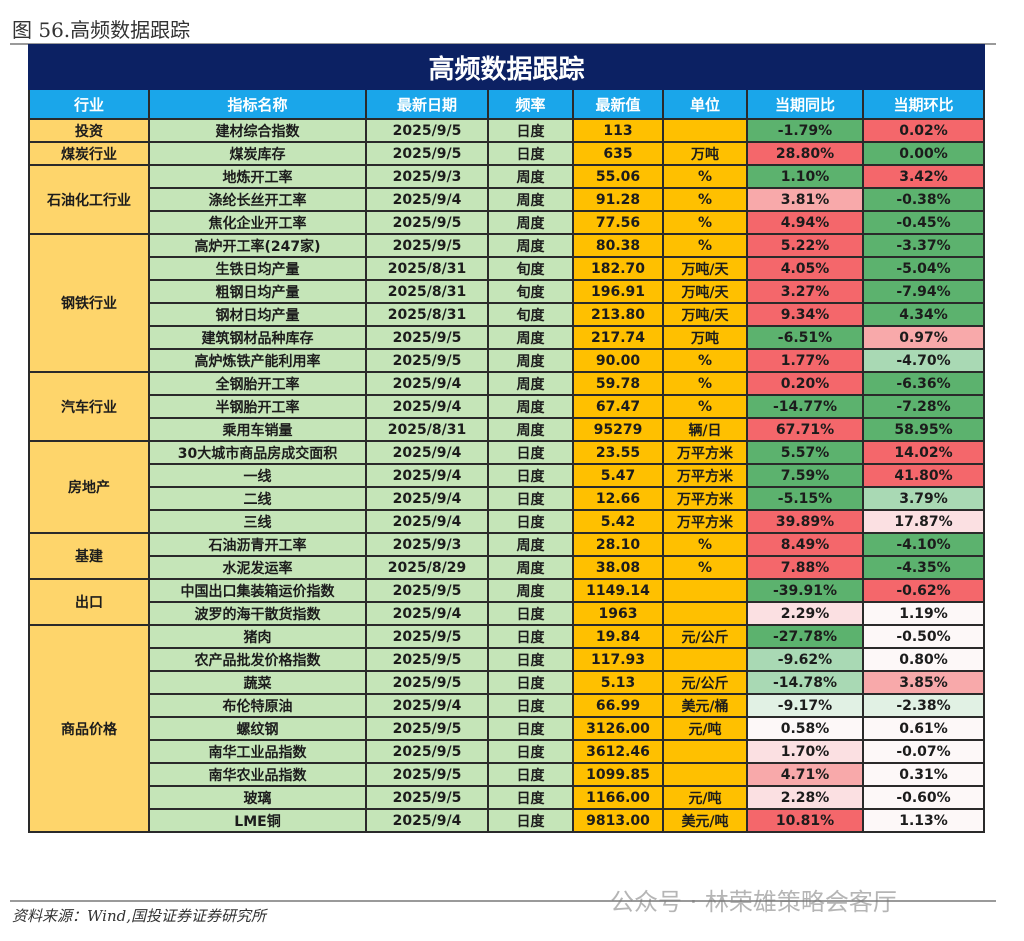  What do you see at coordinates (805, 705) in the screenshot?
I see `yoy-change: -9.17%` at bounding box center [805, 705].